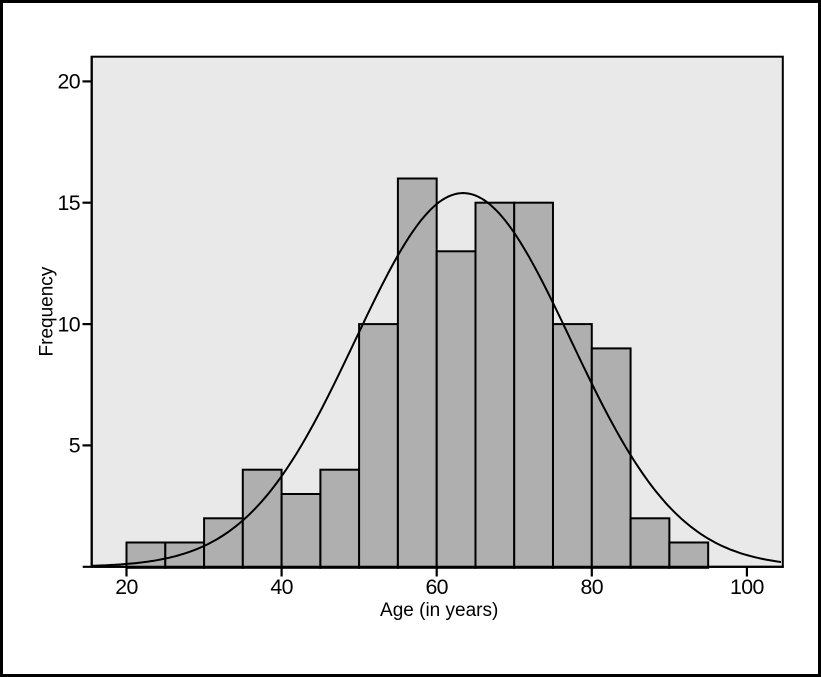 The height and width of the screenshot is (677, 821). What do you see at coordinates (436, 587) in the screenshot?
I see `svg-text: 60` at bounding box center [436, 587].